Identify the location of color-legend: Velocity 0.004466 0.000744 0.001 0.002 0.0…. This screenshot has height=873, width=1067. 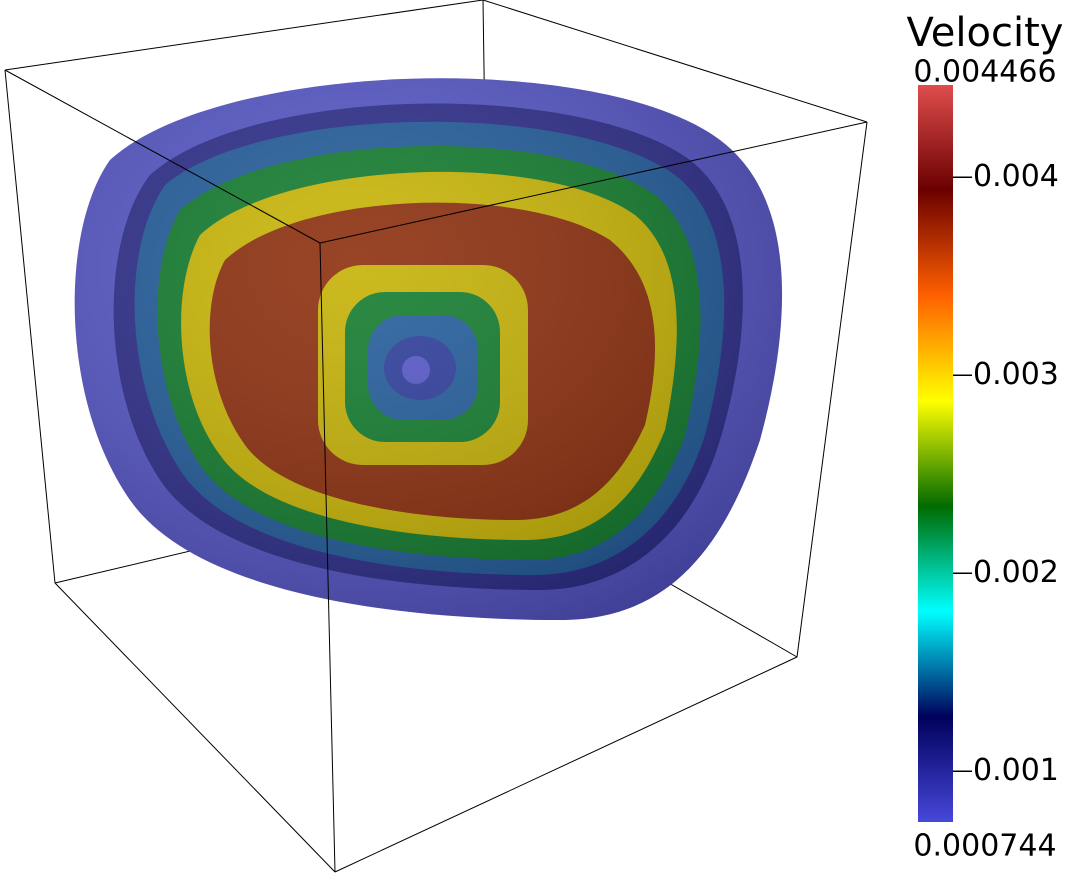
(985, 437).